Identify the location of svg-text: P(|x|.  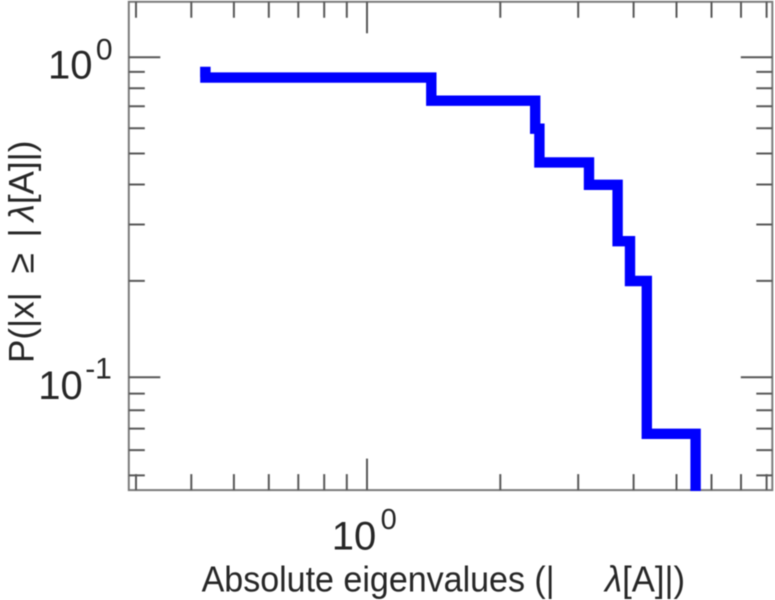
(22, 327).